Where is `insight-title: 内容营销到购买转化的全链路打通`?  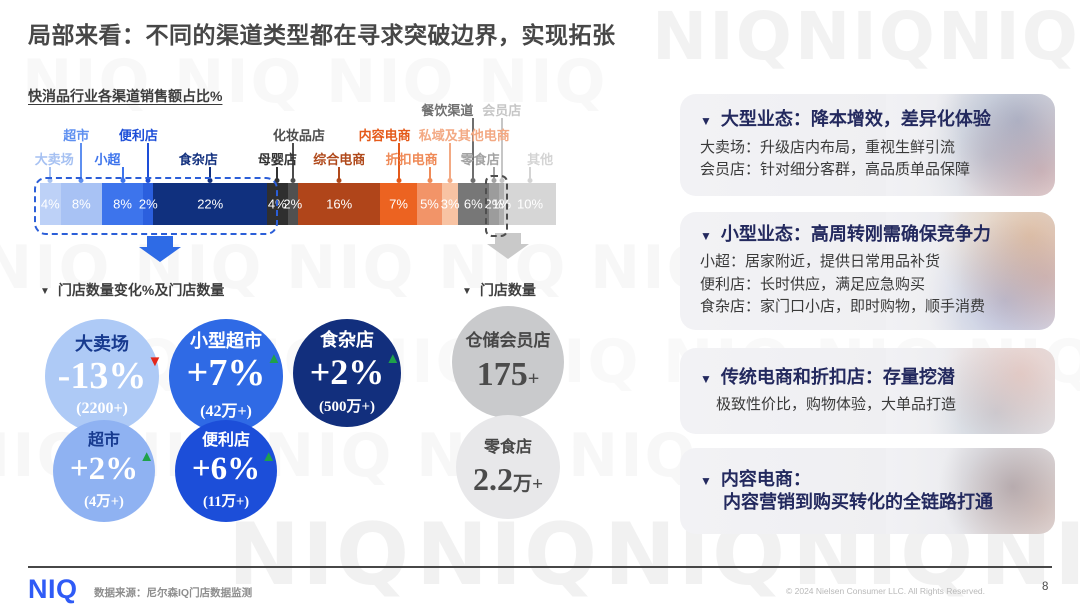
insight-title: 内容营销到购买转化的全链路打通 is located at coordinates (858, 502).